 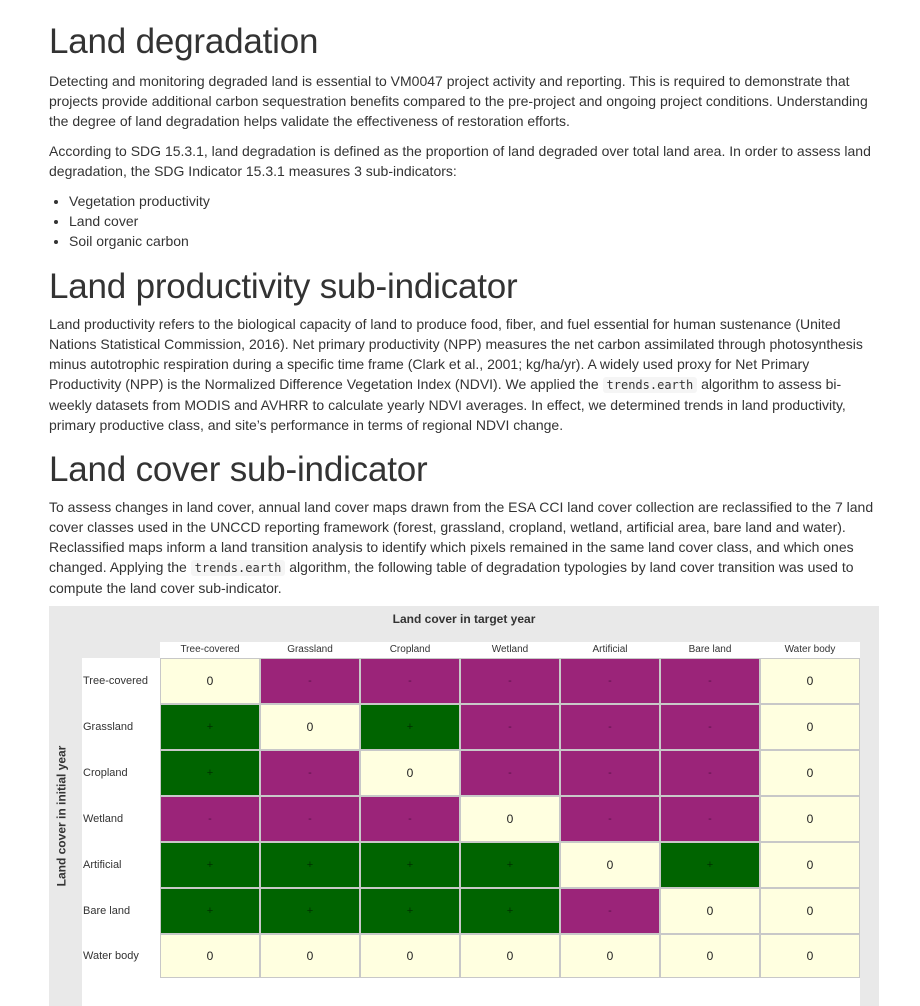 What do you see at coordinates (108, 727) in the screenshot?
I see `matrix-row-label: Grassland` at bounding box center [108, 727].